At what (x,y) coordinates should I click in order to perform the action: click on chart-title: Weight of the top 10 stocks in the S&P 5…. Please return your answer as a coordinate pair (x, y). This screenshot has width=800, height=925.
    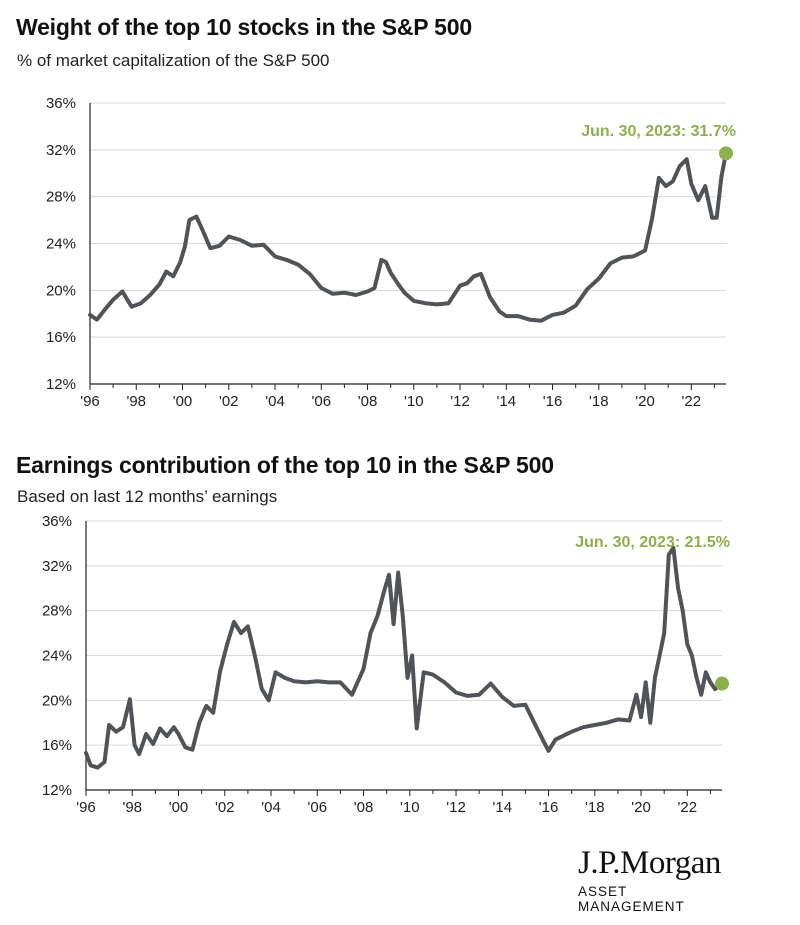
    Looking at the image, I should click on (244, 27).